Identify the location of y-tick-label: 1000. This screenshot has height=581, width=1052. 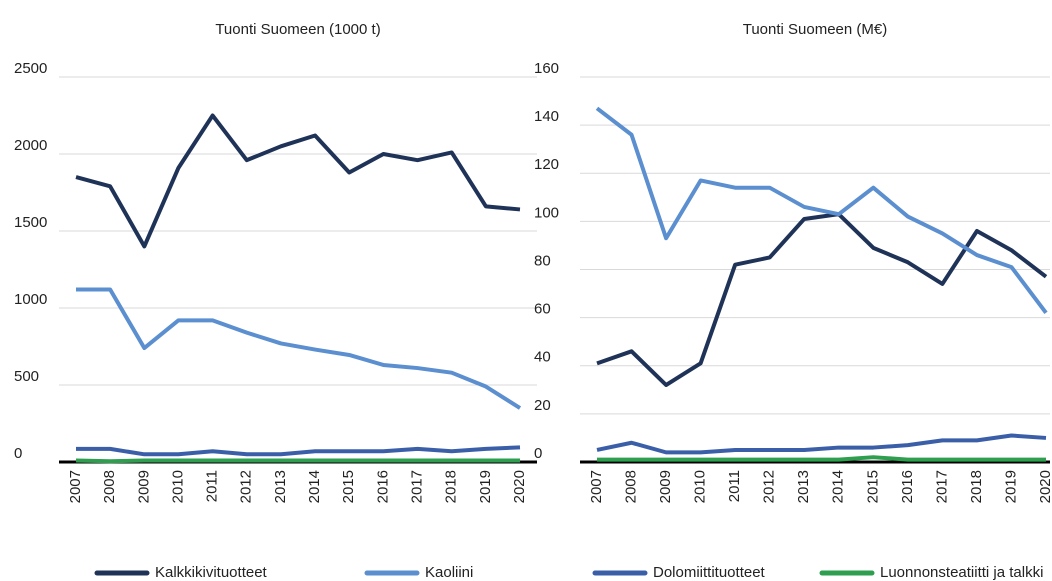
(30, 299).